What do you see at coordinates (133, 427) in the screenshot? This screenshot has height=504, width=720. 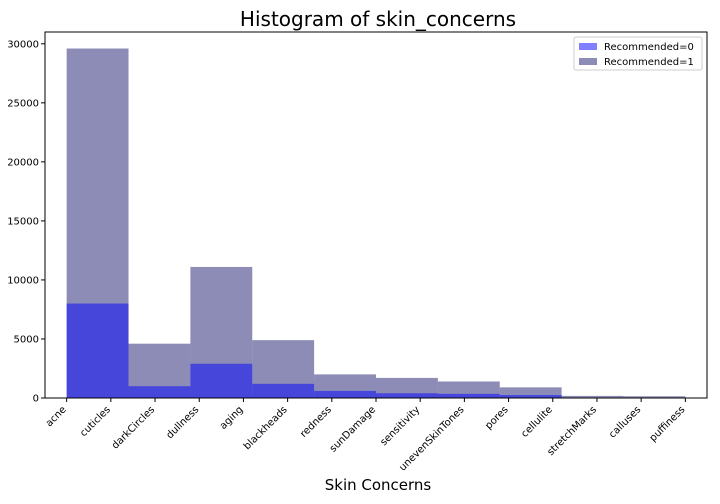 I see `x-tick-label-darkCircles: darkCircles` at bounding box center [133, 427].